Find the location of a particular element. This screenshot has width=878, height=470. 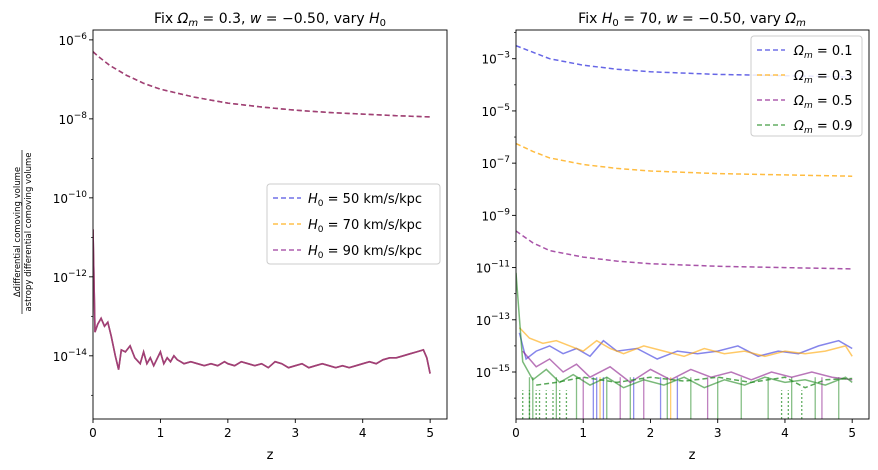

left-legend-label: H0 = 90 km/s/kpc is located at coordinates (365, 252).